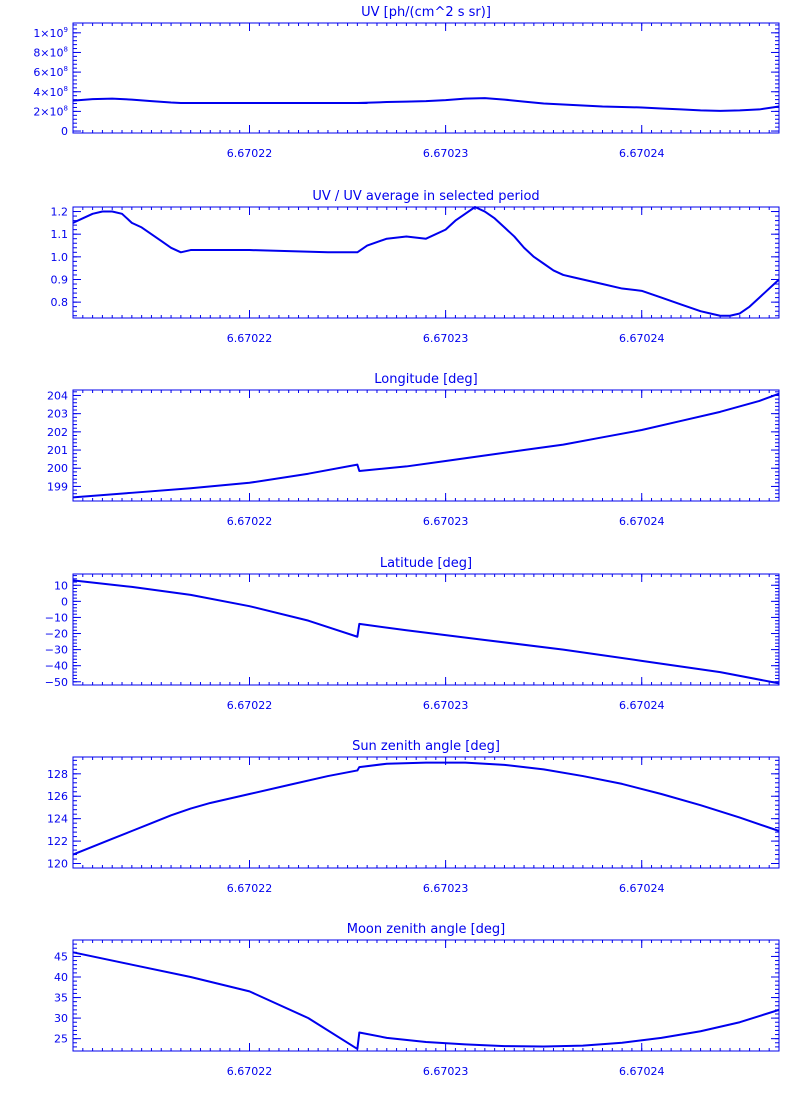 This screenshot has width=800, height=1100. What do you see at coordinates (56, 666) in the screenshot?
I see `y-tick-label: −40` at bounding box center [56, 666].